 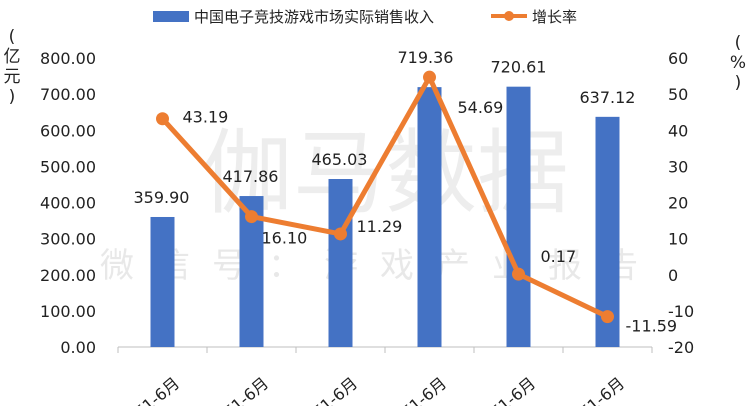 I want to click on right-tick-label: 30, so click(x=678, y=166).